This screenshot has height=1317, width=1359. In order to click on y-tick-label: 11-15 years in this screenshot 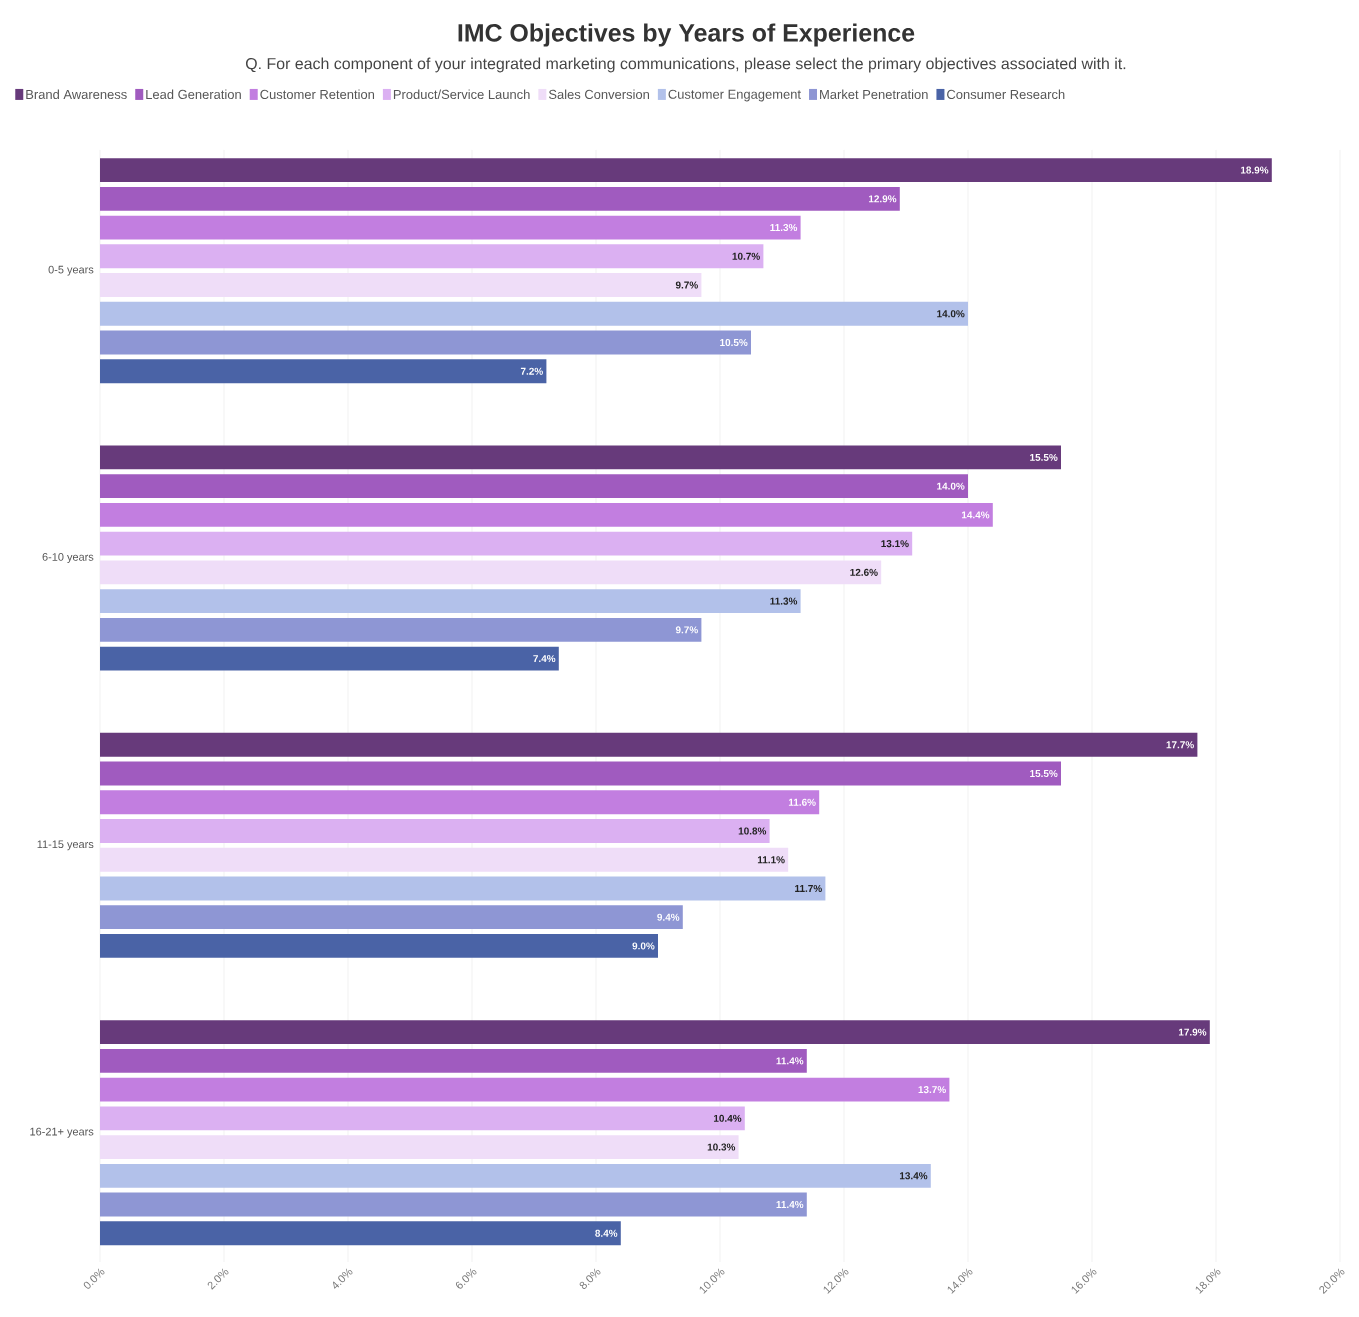, I will do `click(65, 845)`.